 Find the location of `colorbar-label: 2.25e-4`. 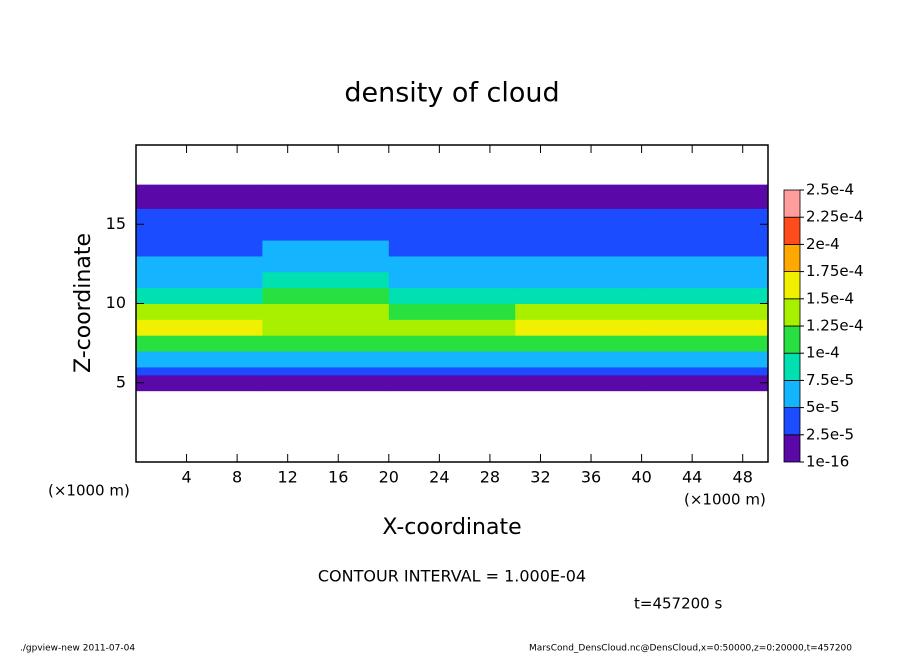

colorbar-label: 2.25e-4 is located at coordinates (835, 217).